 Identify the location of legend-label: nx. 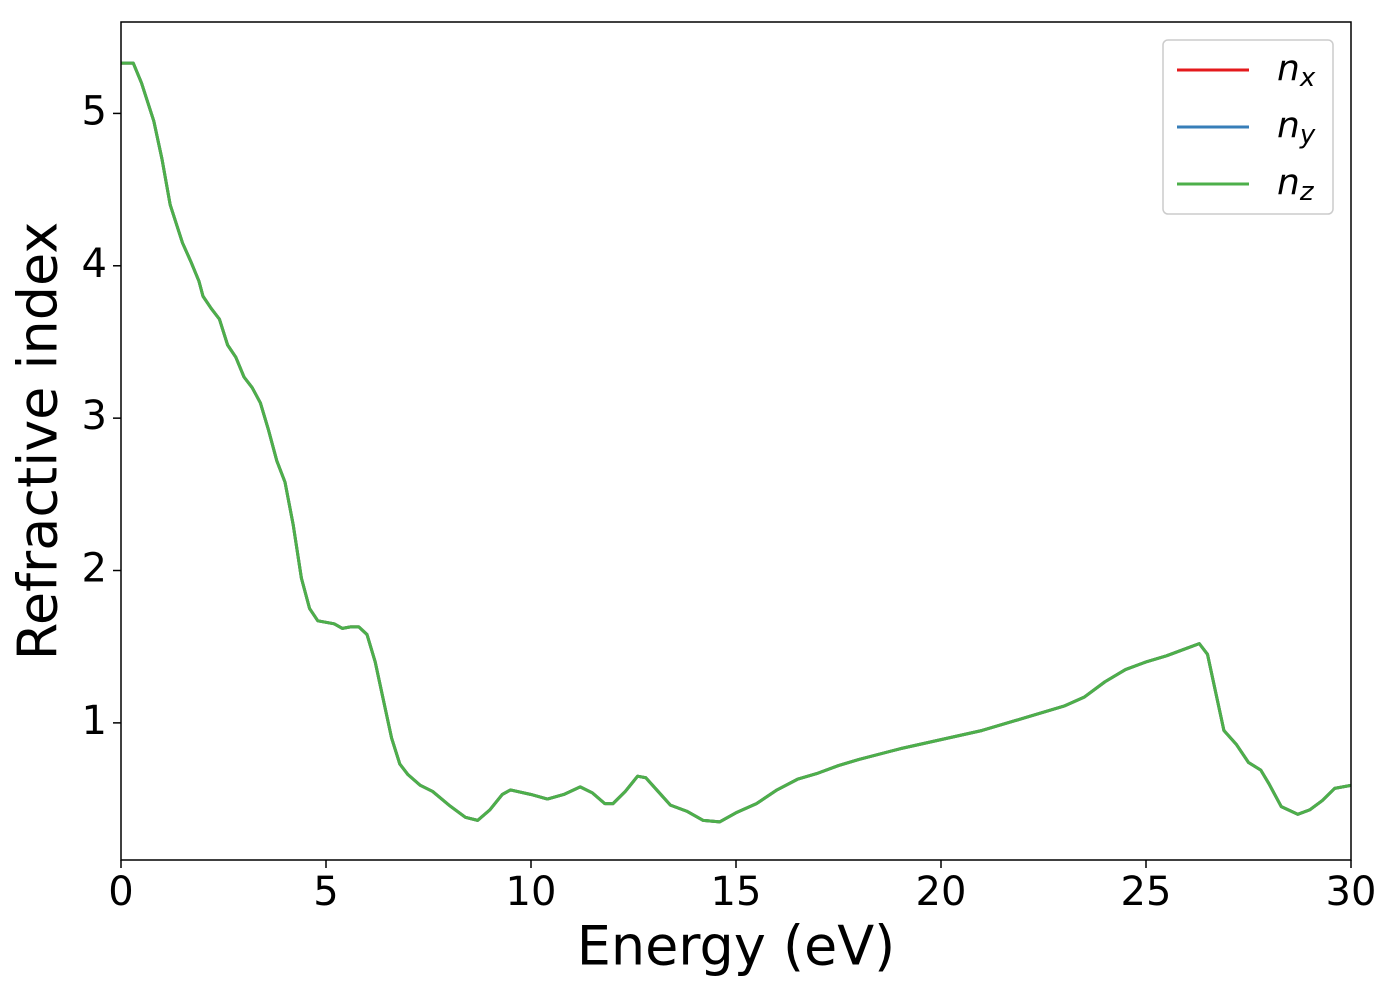
(1296, 70).